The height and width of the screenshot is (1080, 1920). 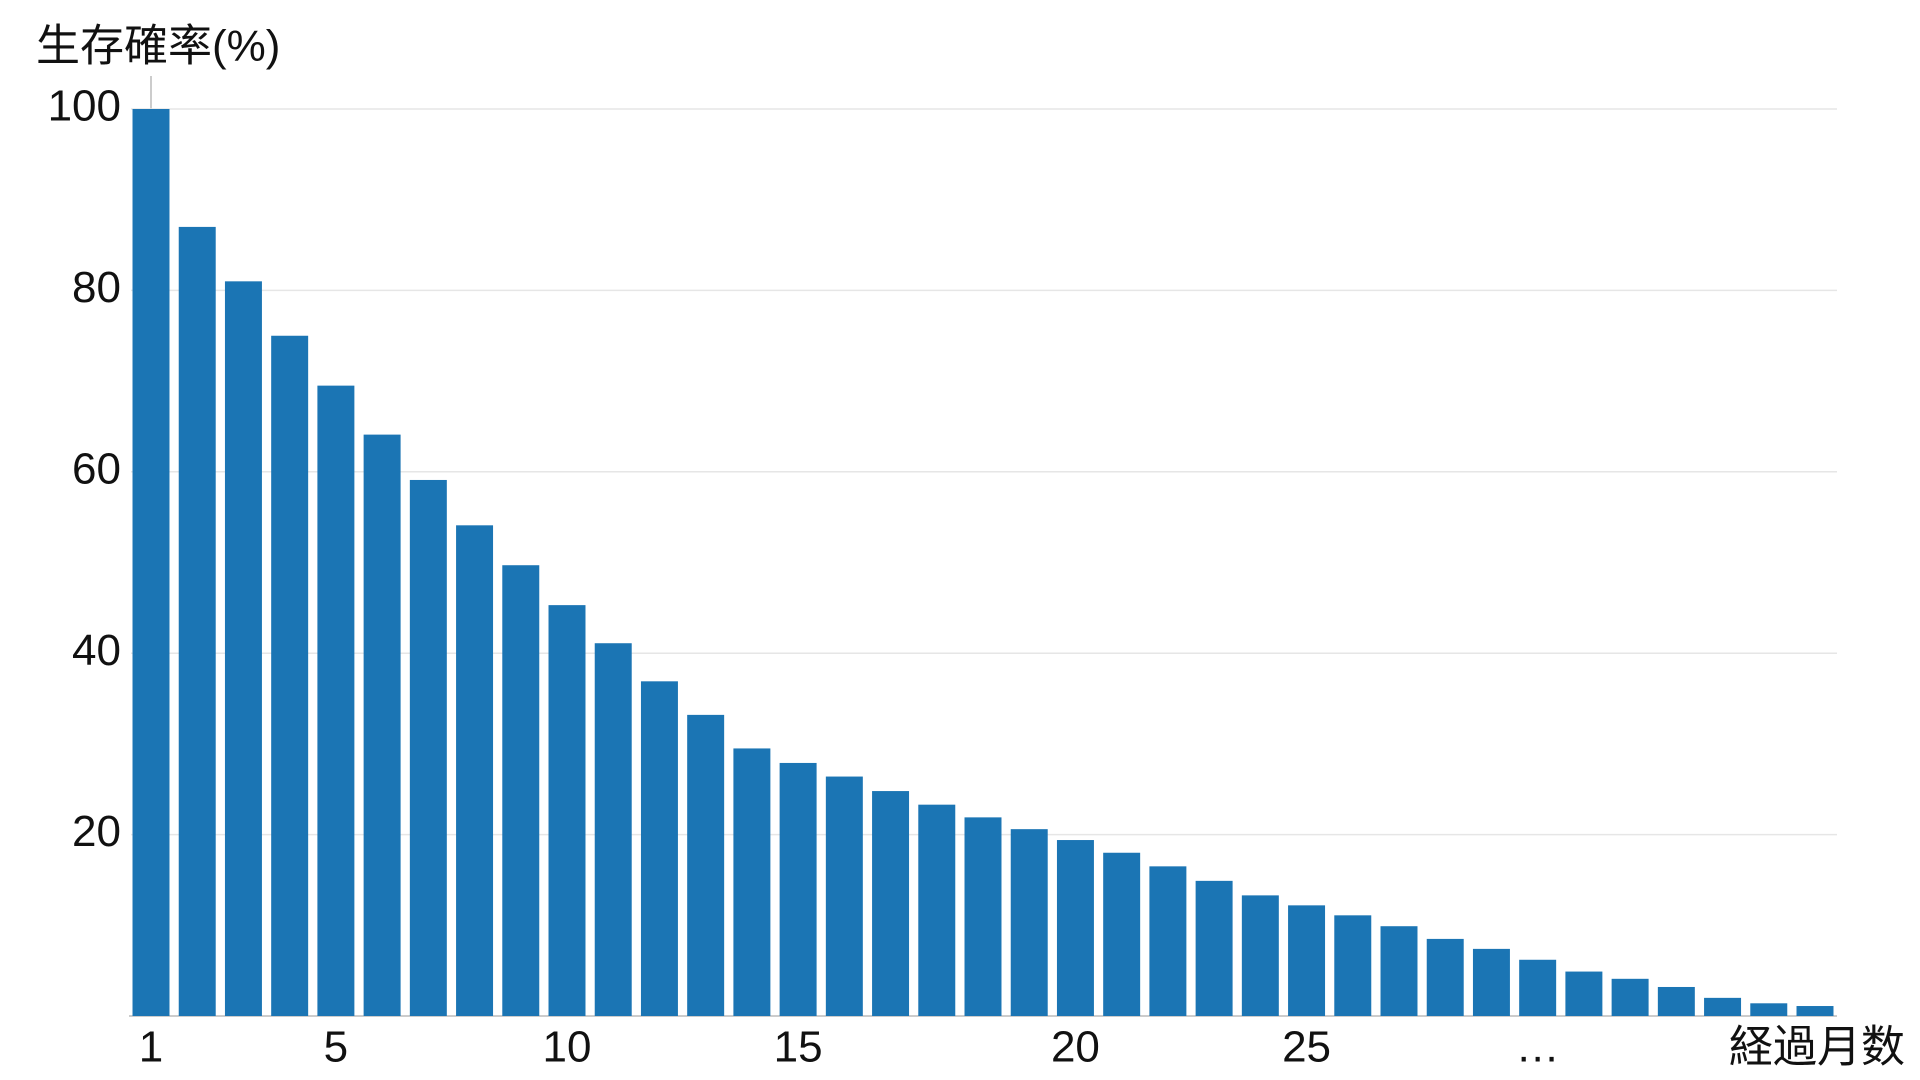 I want to click on x-tick-label: 1, so click(x=151, y=1047).